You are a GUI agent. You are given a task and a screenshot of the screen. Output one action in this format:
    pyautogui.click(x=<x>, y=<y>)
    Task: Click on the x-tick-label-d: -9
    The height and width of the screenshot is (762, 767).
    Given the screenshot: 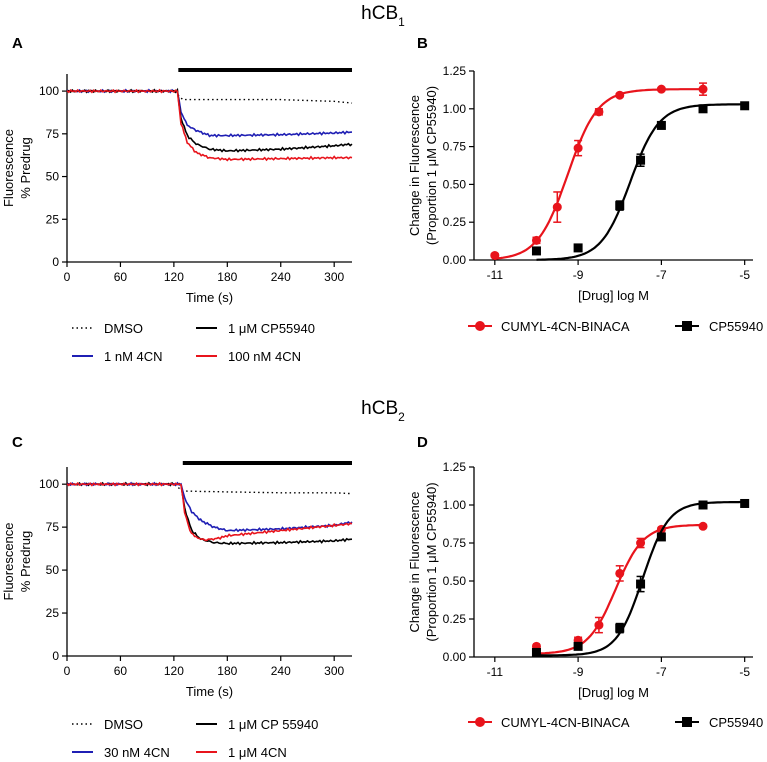 What is the action you would take?
    pyautogui.click(x=578, y=672)
    